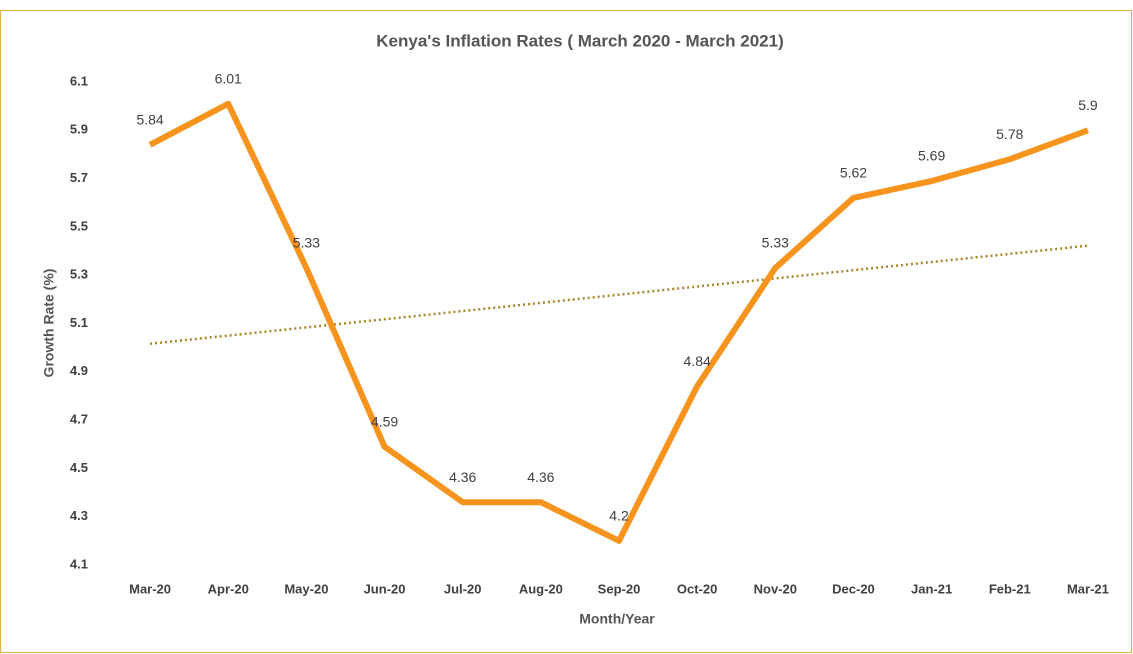 The width and height of the screenshot is (1133, 654). I want to click on data-label: 6.01, so click(228, 78).